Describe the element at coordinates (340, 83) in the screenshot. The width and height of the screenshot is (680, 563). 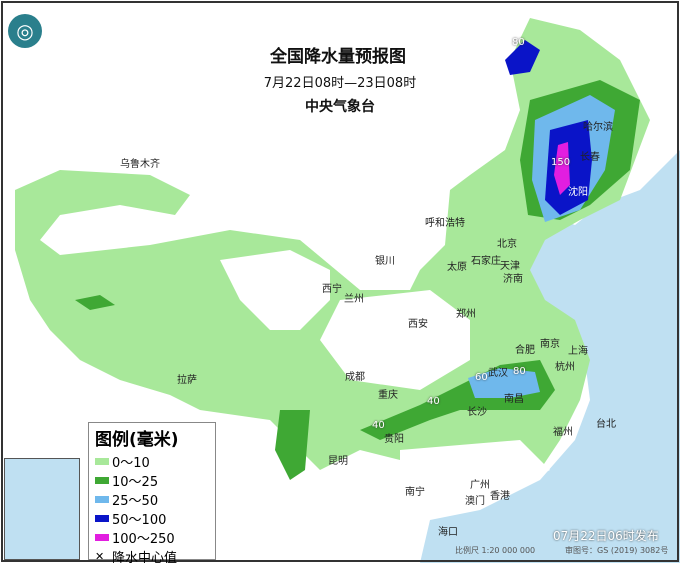
I see `forecast-period: 7月22日08时—23日08时` at that location.